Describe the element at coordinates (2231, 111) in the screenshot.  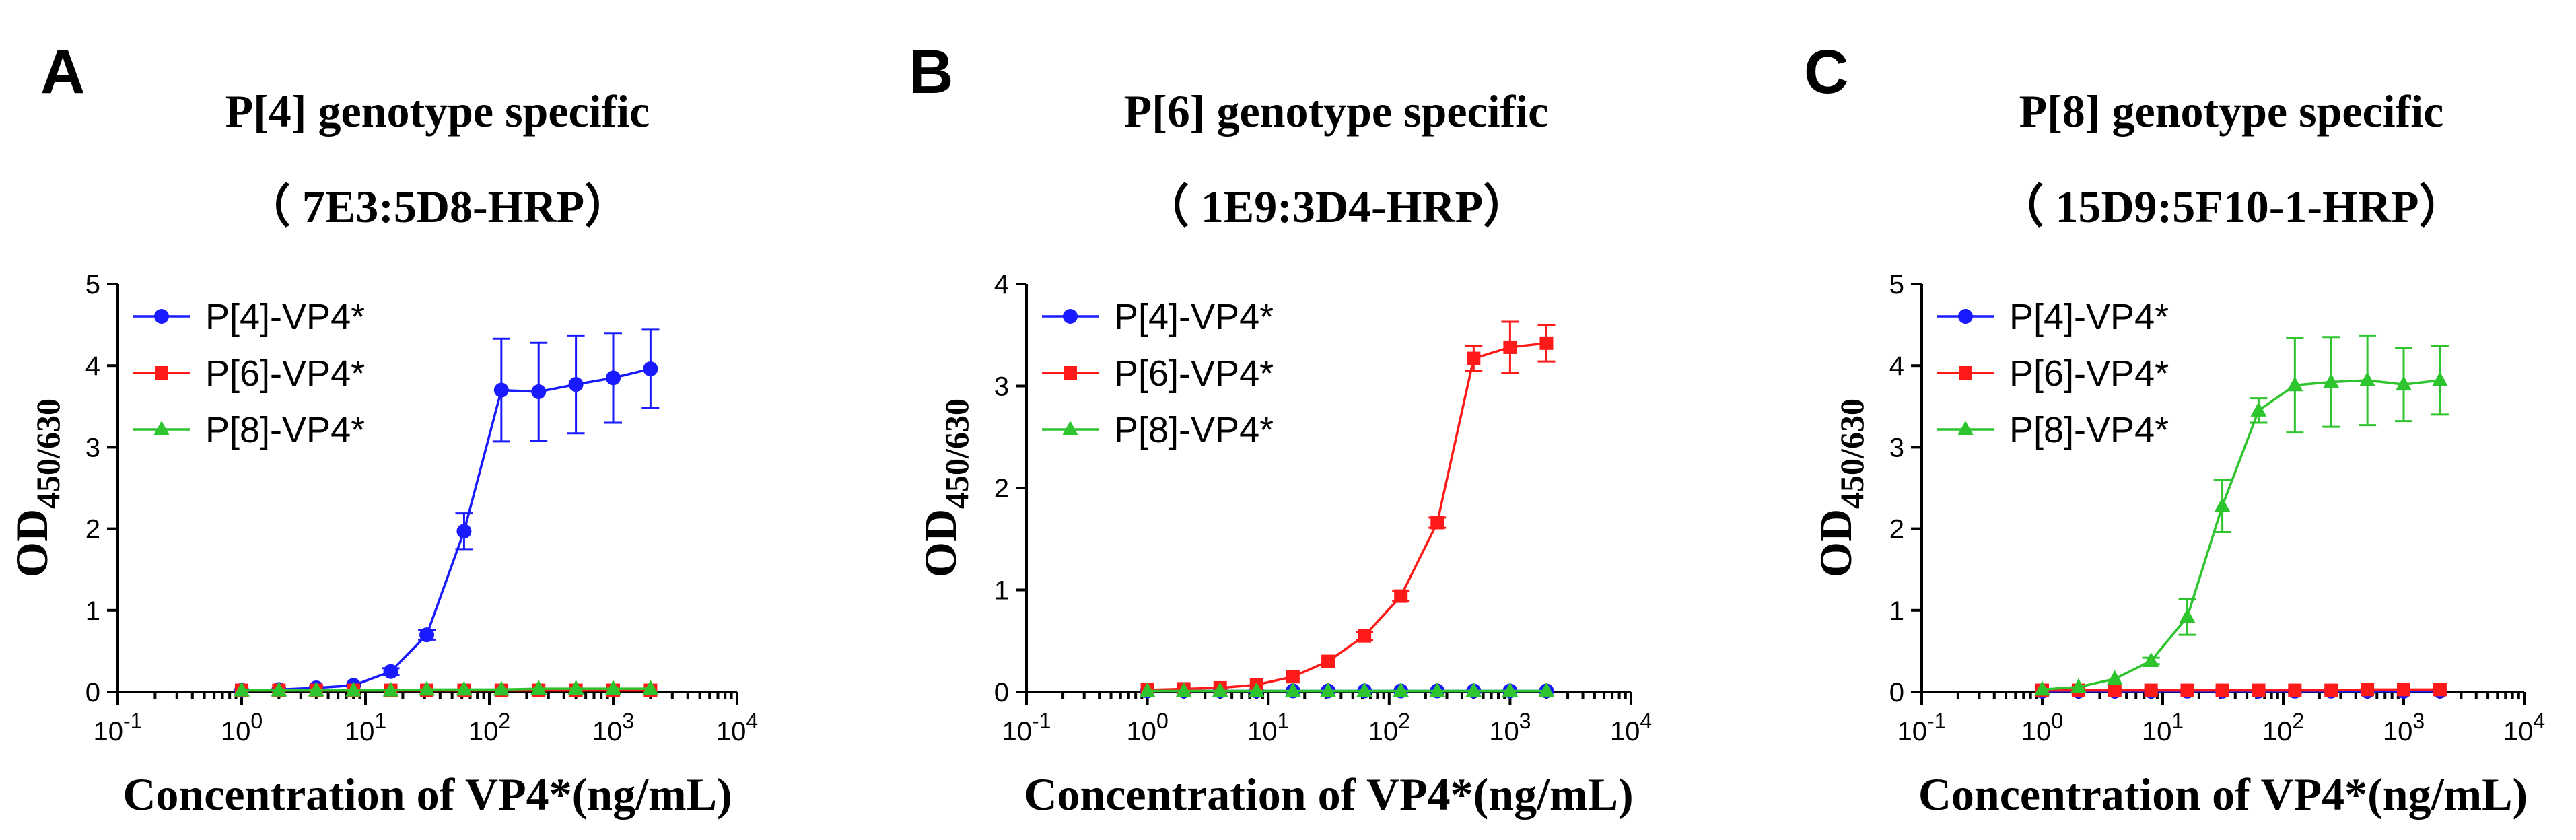
I see `chart-title: P[8] genotype specific` at that location.